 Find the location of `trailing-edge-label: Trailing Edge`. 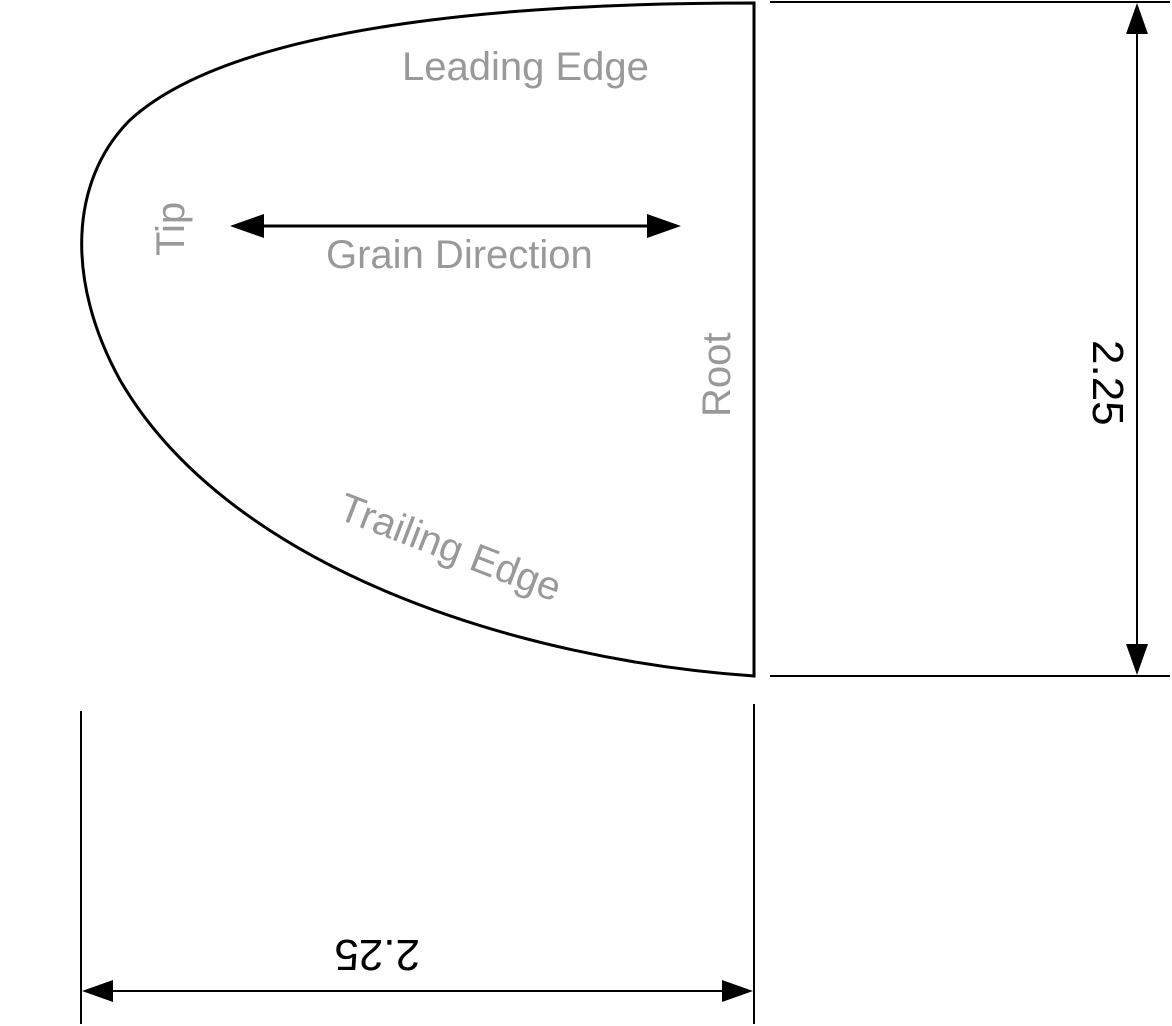

trailing-edge-label: Trailing Edge is located at coordinates (450, 547).